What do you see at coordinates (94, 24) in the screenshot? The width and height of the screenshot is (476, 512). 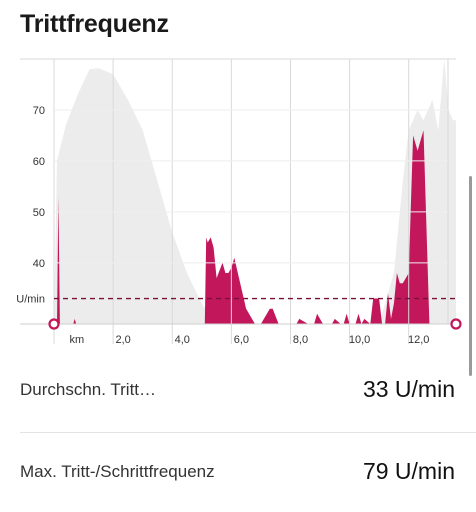 I see `page-title: Trittfrequenz` at bounding box center [94, 24].